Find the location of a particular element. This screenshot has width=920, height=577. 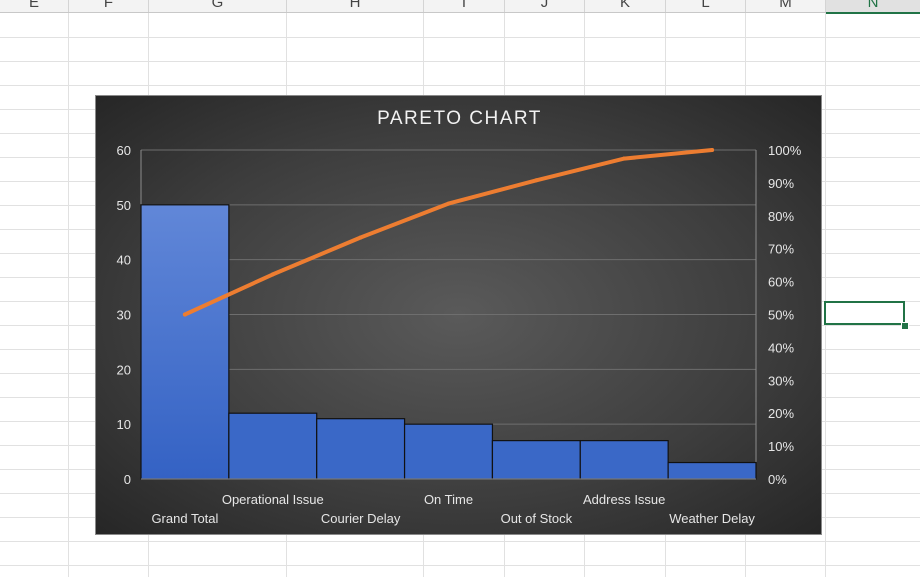

x-tick-label: Operational Issue is located at coordinates (273, 499).